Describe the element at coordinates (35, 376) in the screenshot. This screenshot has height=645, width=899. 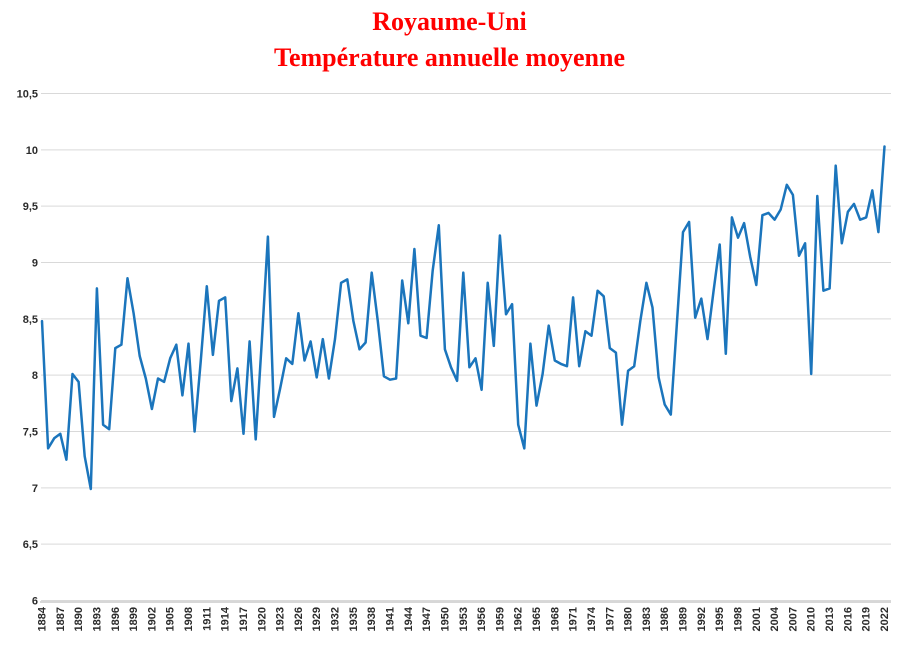
I see `y-axis-tick-label: 8` at that location.